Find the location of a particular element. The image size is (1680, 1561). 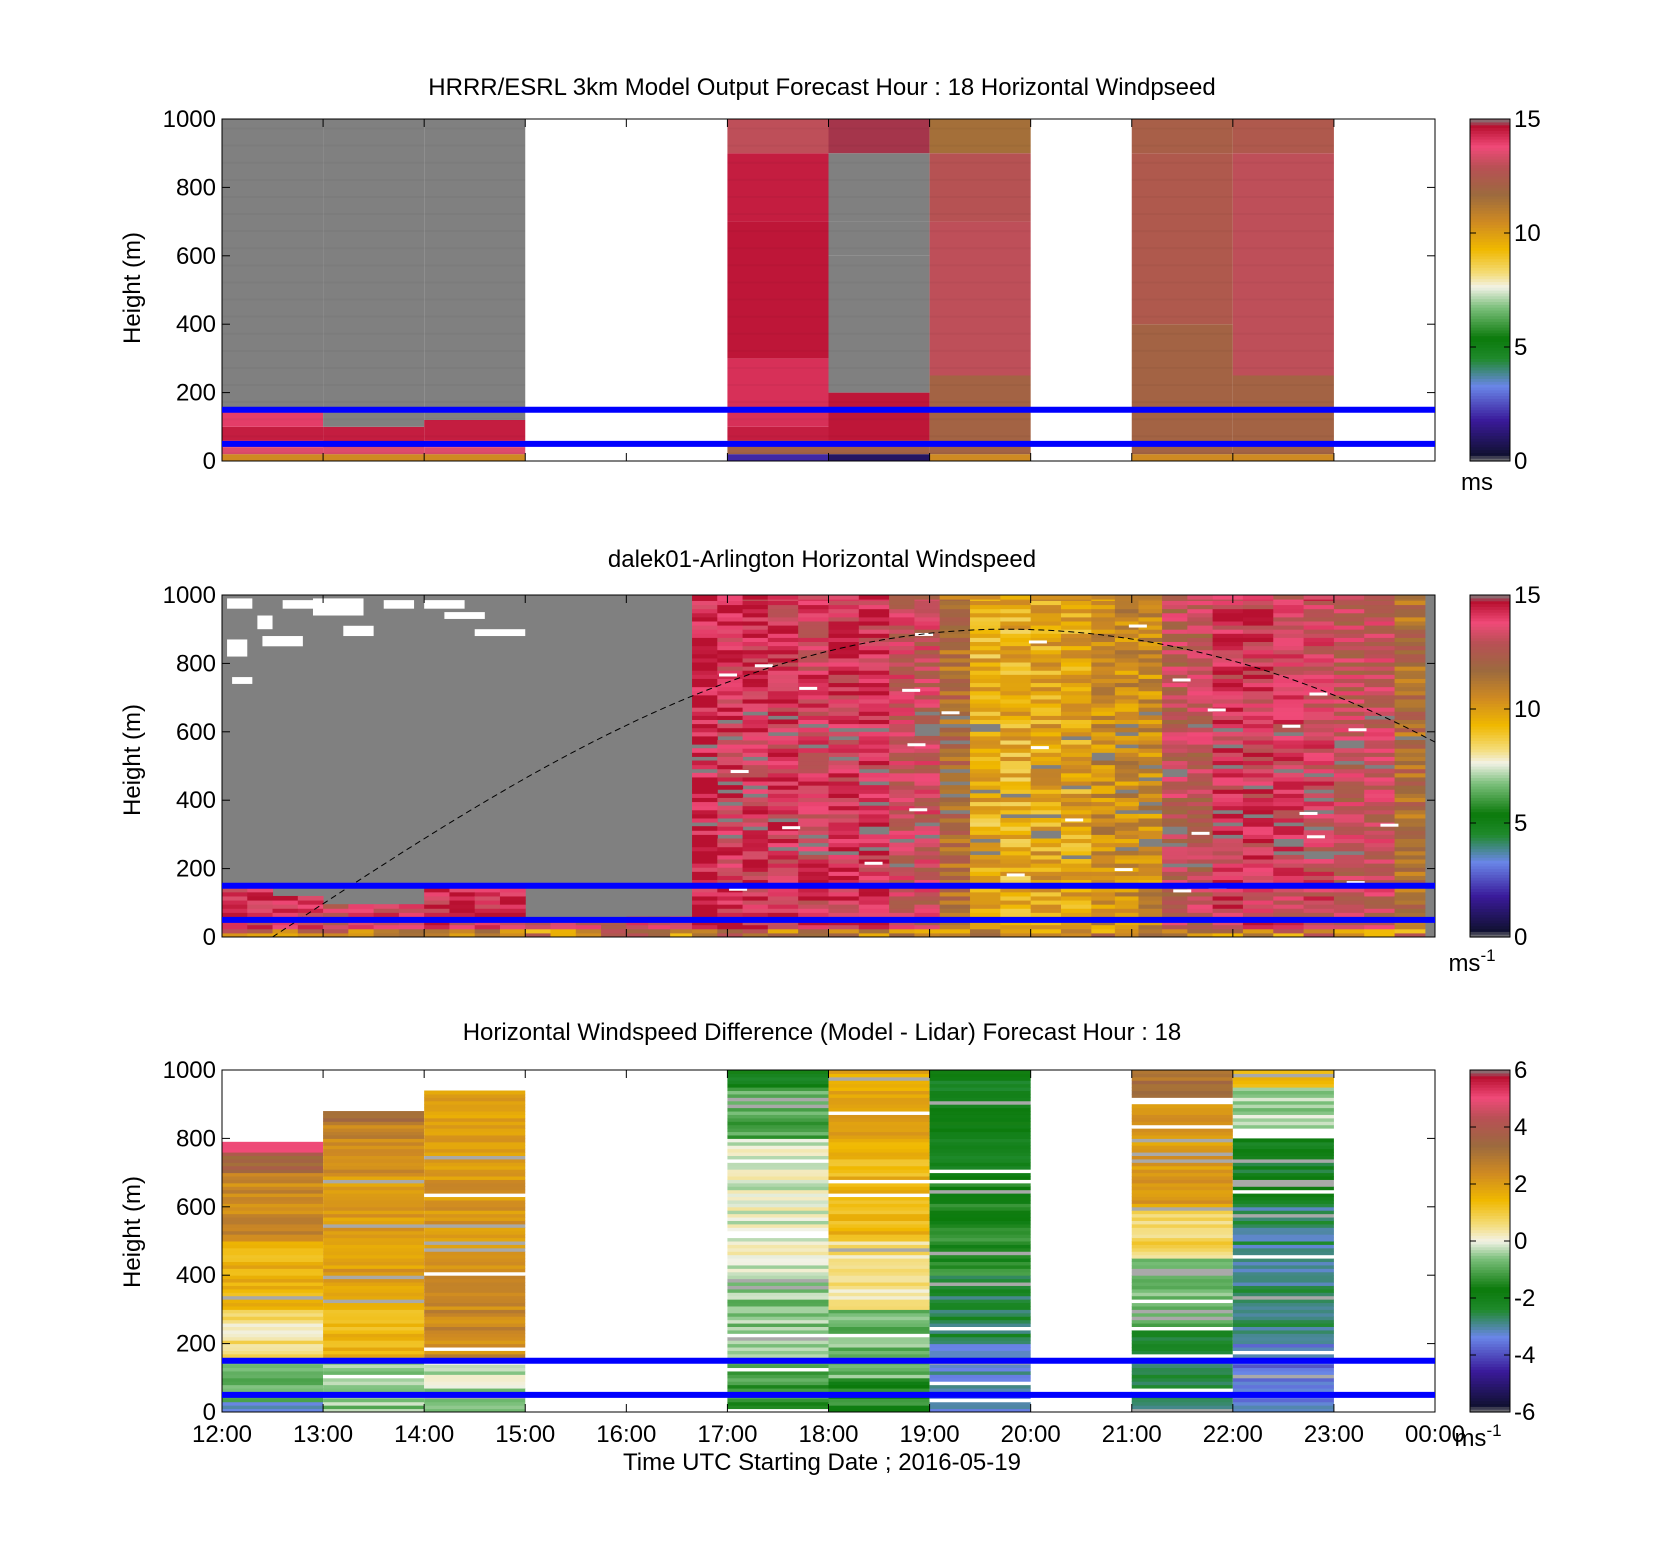

panel-difference-ylabel: Height (m) is located at coordinates (132, 1232).